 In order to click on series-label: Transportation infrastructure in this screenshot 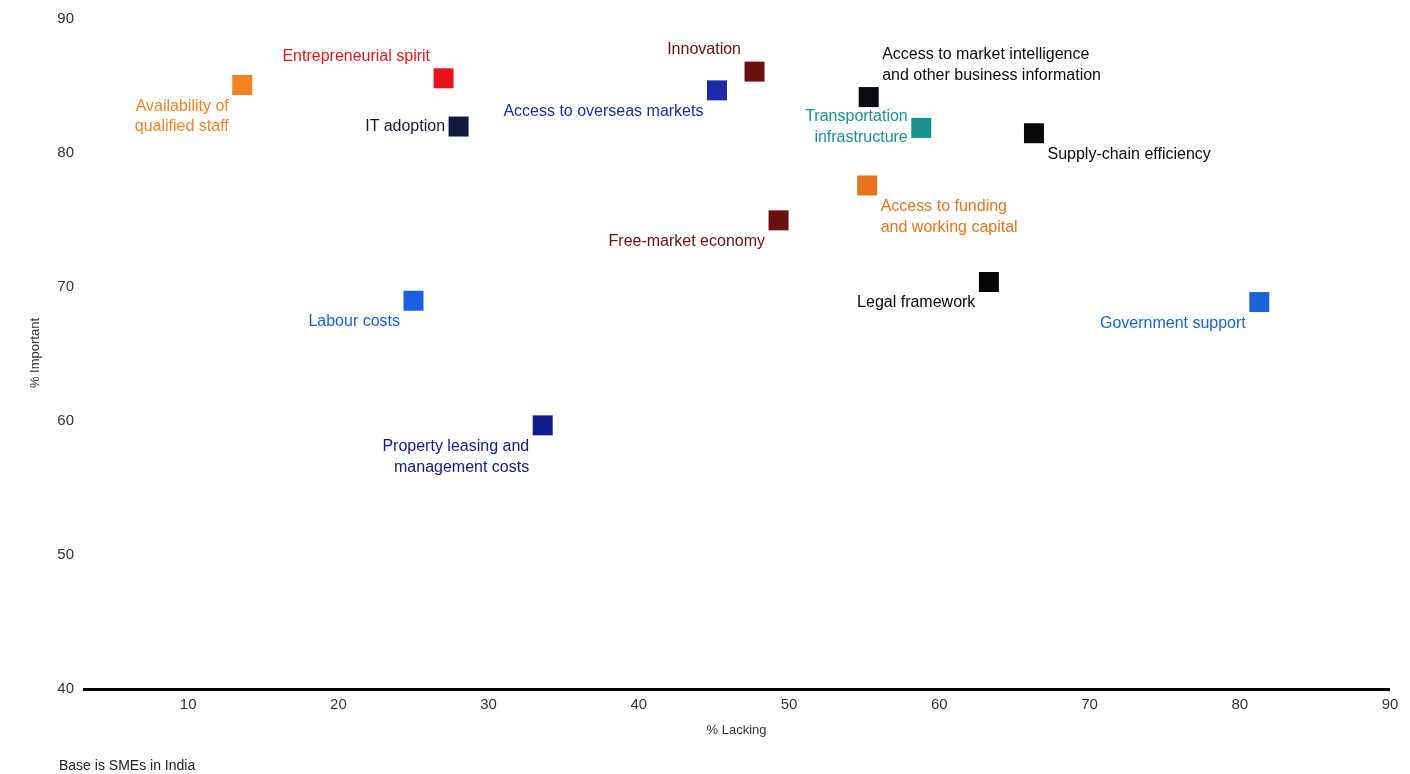, I will do `click(856, 126)`.